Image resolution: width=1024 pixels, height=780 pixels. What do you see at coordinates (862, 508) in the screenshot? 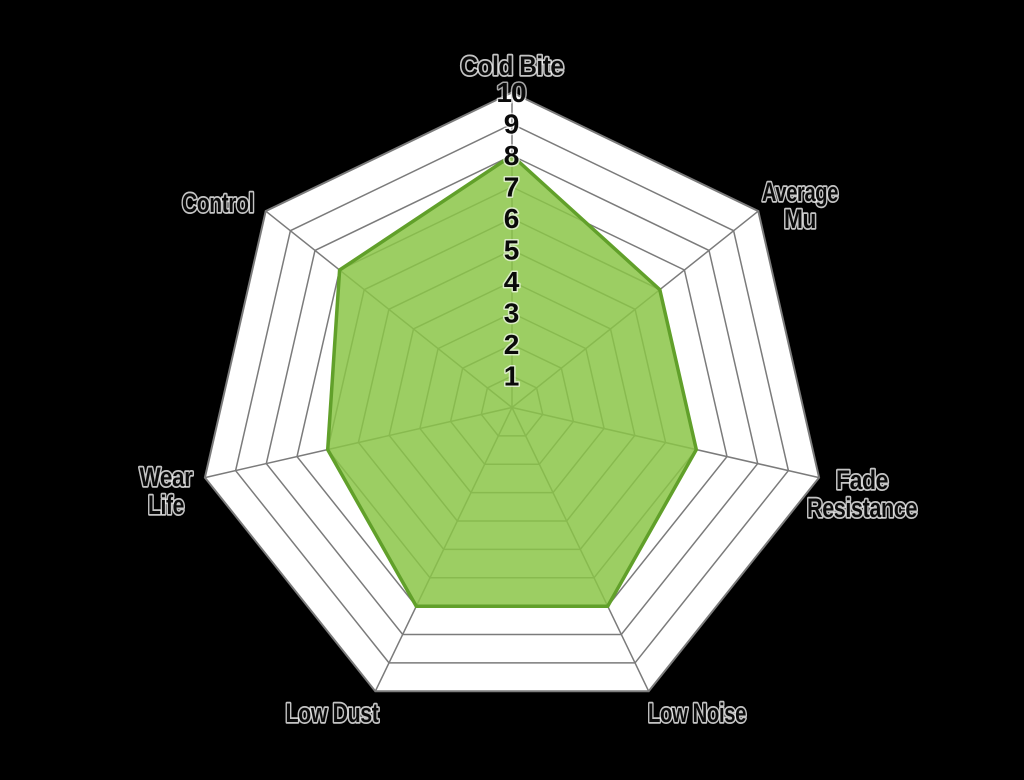
I see `axis-label-fade-resistance-line2: Resistance` at bounding box center [862, 508].